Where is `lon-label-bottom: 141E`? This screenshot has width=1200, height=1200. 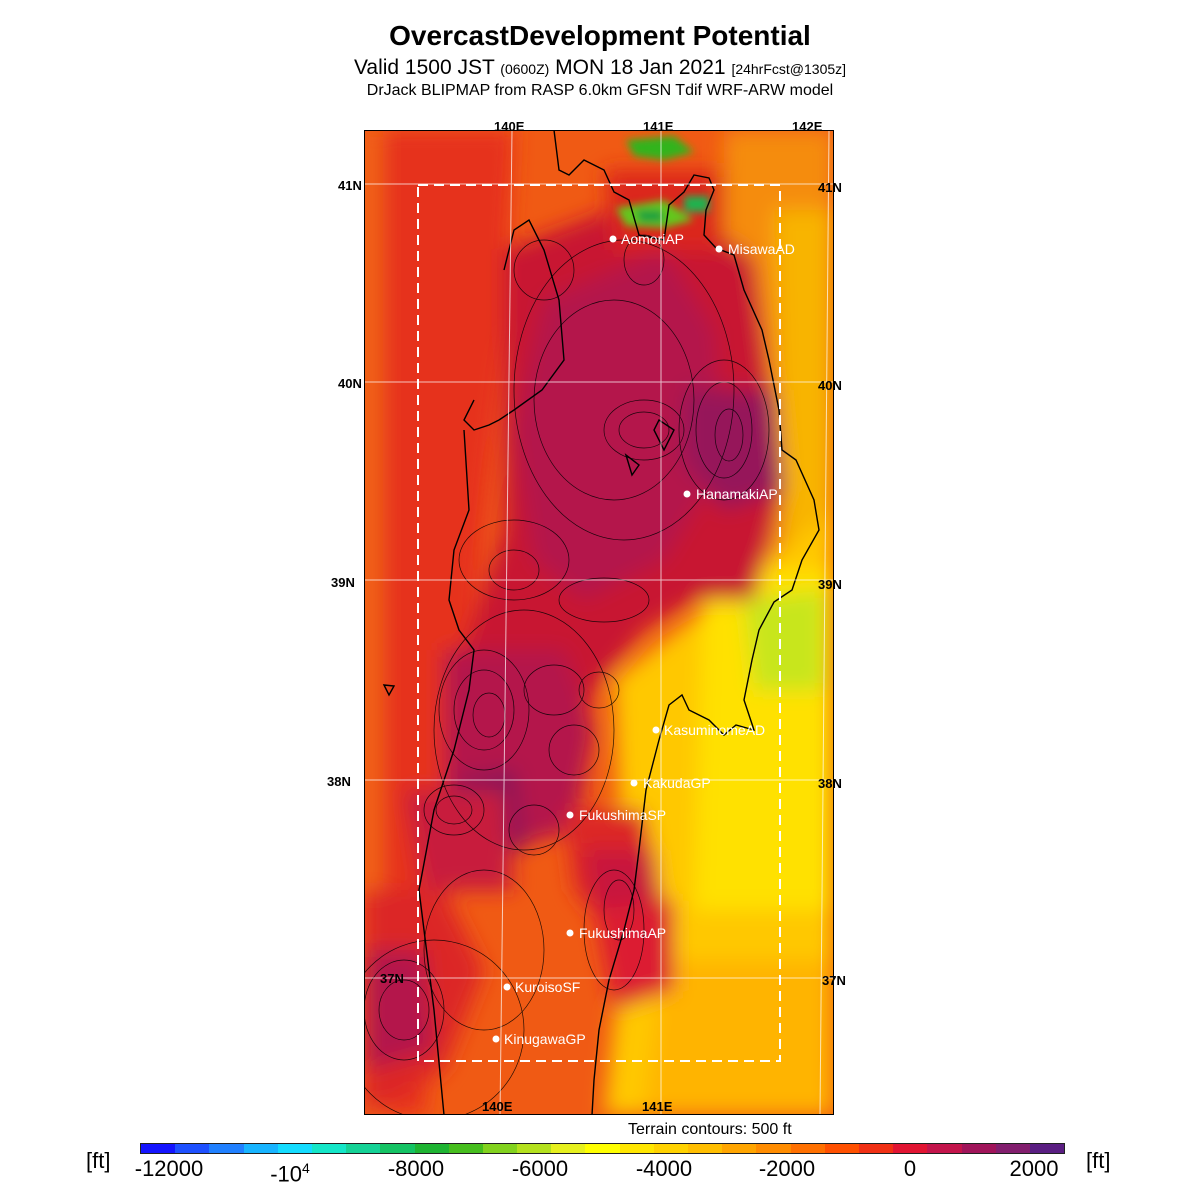 lon-label-bottom: 141E is located at coordinates (657, 1106).